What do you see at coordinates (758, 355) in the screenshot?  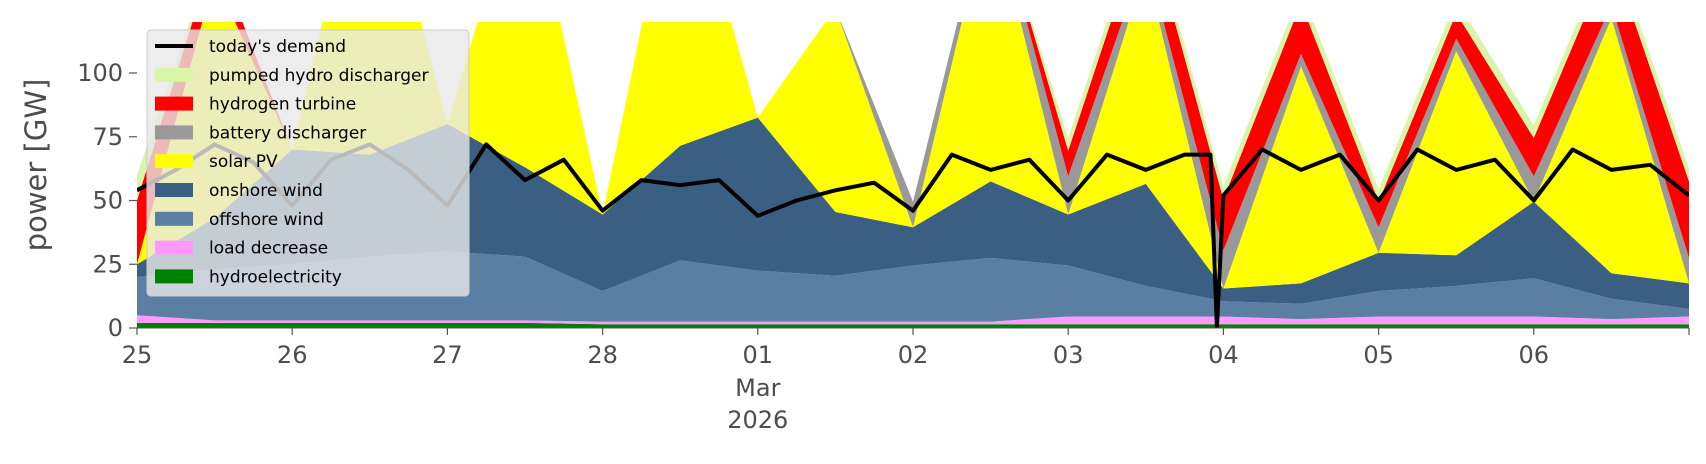 I see `x-tick-label: 01` at bounding box center [758, 355].